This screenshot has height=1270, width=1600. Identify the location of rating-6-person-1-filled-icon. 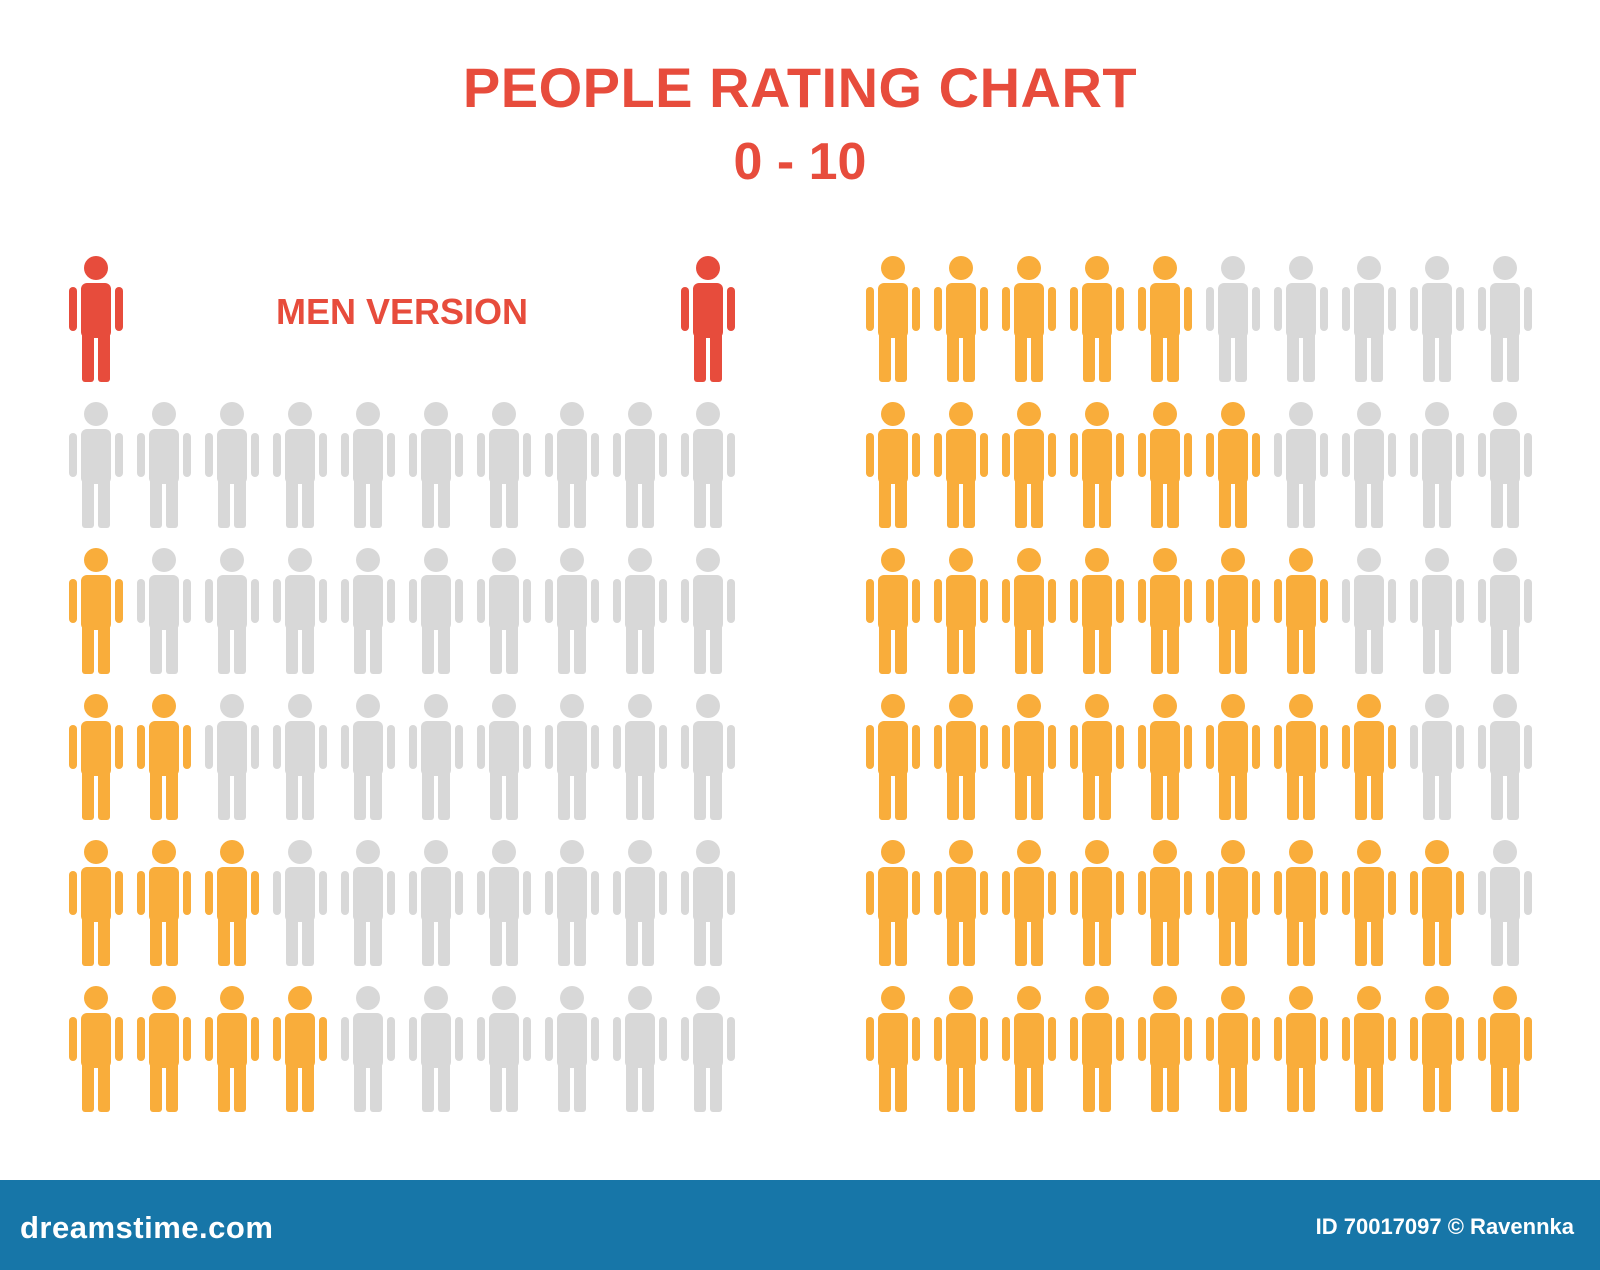
(893, 465).